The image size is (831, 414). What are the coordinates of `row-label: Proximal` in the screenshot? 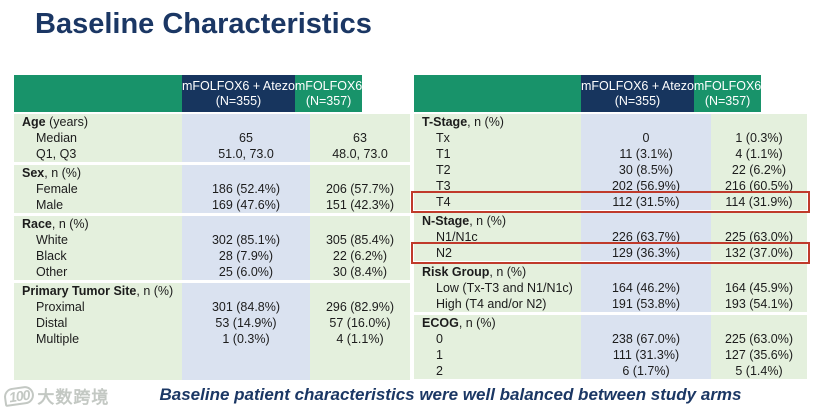 It's located at (98, 307).